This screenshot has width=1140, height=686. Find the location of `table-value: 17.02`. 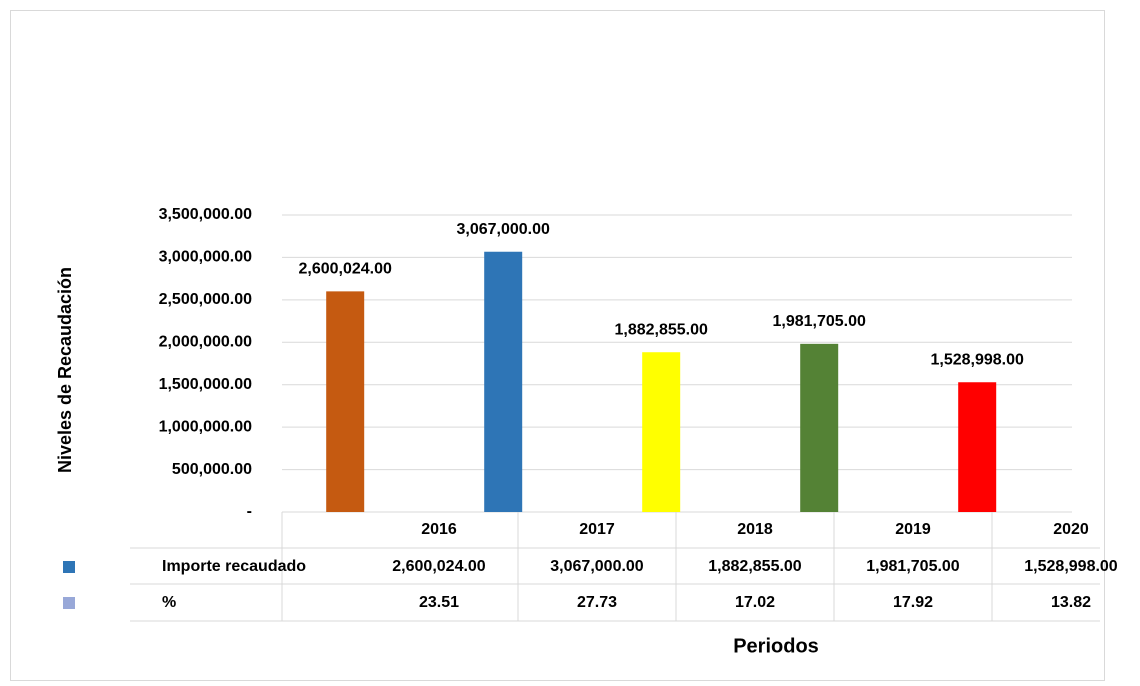

table-value: 17.02 is located at coordinates (755, 602).